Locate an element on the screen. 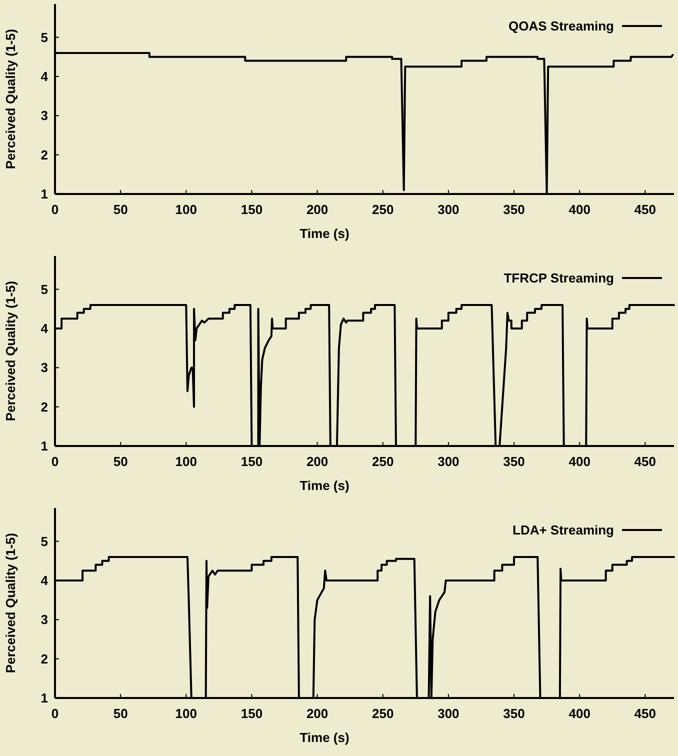  legend-label: TFRCP Streaming is located at coordinates (559, 278).